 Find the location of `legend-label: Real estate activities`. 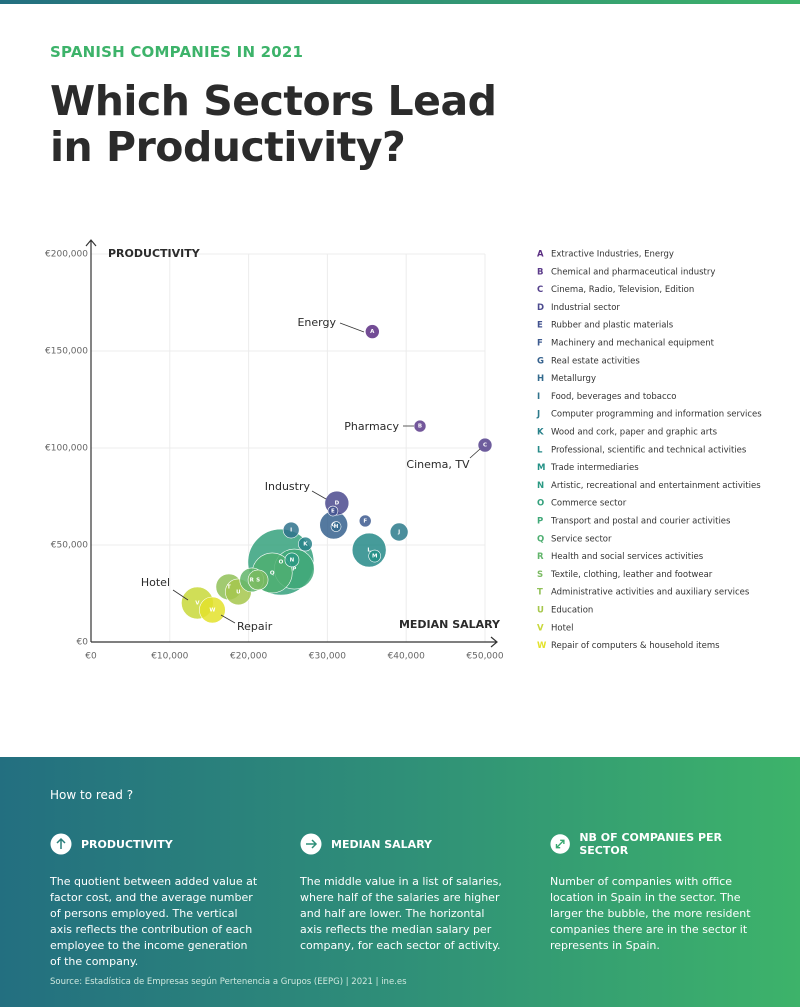

legend-label: Real estate activities is located at coordinates (595, 361).